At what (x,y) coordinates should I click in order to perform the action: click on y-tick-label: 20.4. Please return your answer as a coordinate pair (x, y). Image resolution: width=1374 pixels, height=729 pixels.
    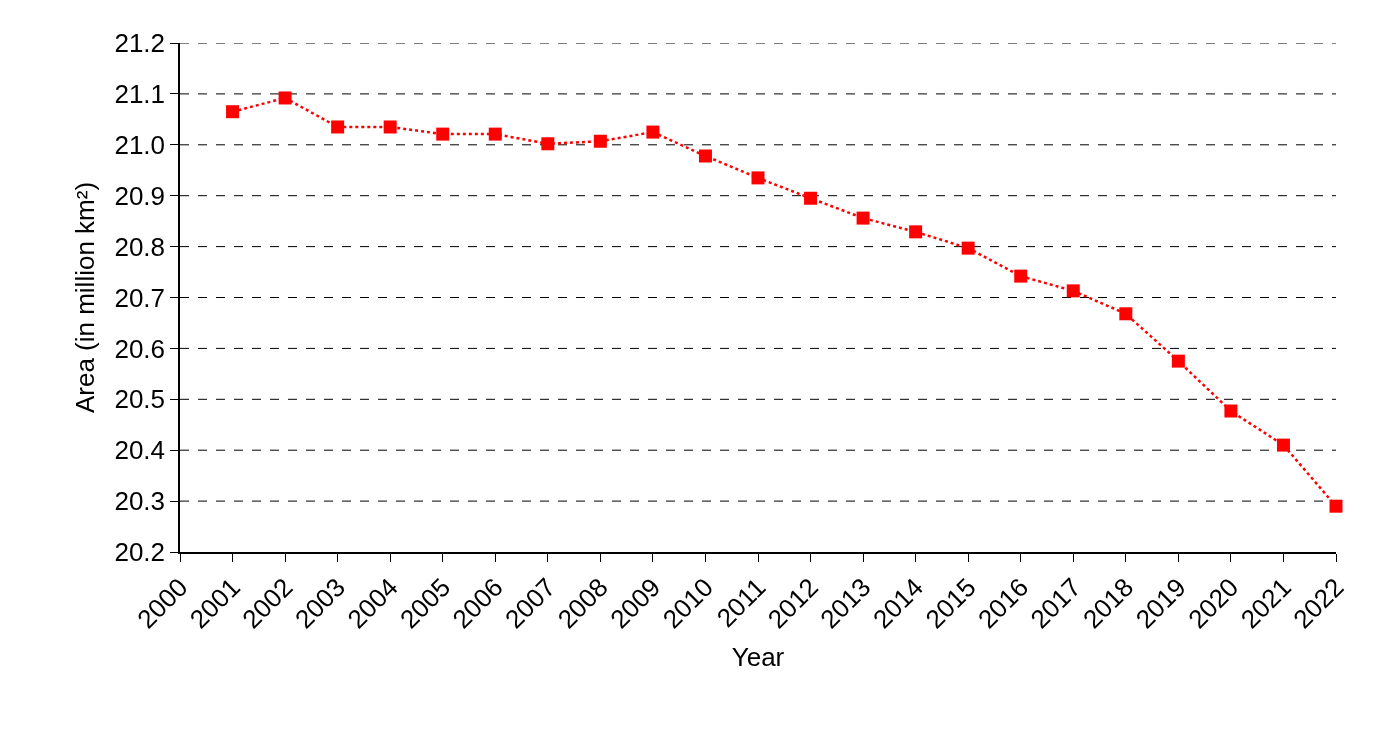
    Looking at the image, I should click on (140, 450).